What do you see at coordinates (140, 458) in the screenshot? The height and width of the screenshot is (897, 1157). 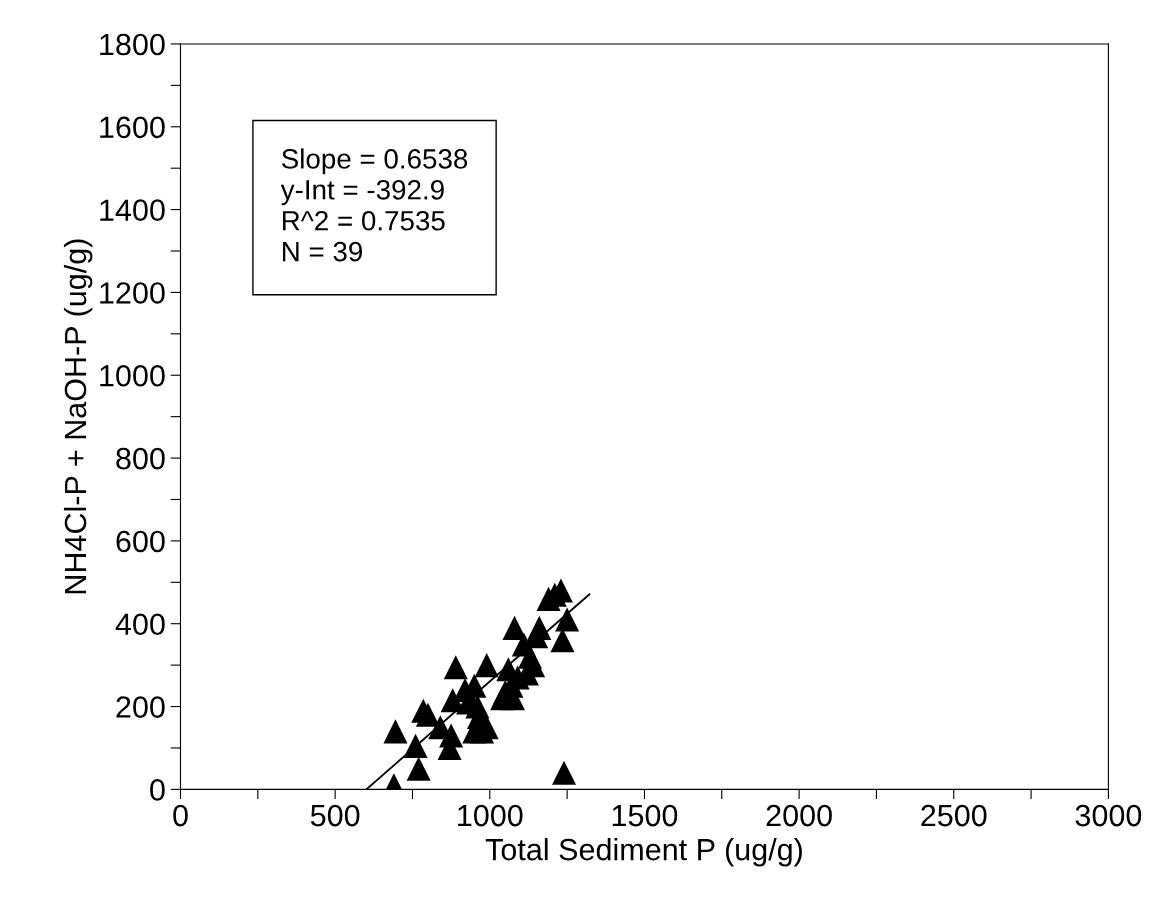 I see `y-tick-label: 800` at bounding box center [140, 458].